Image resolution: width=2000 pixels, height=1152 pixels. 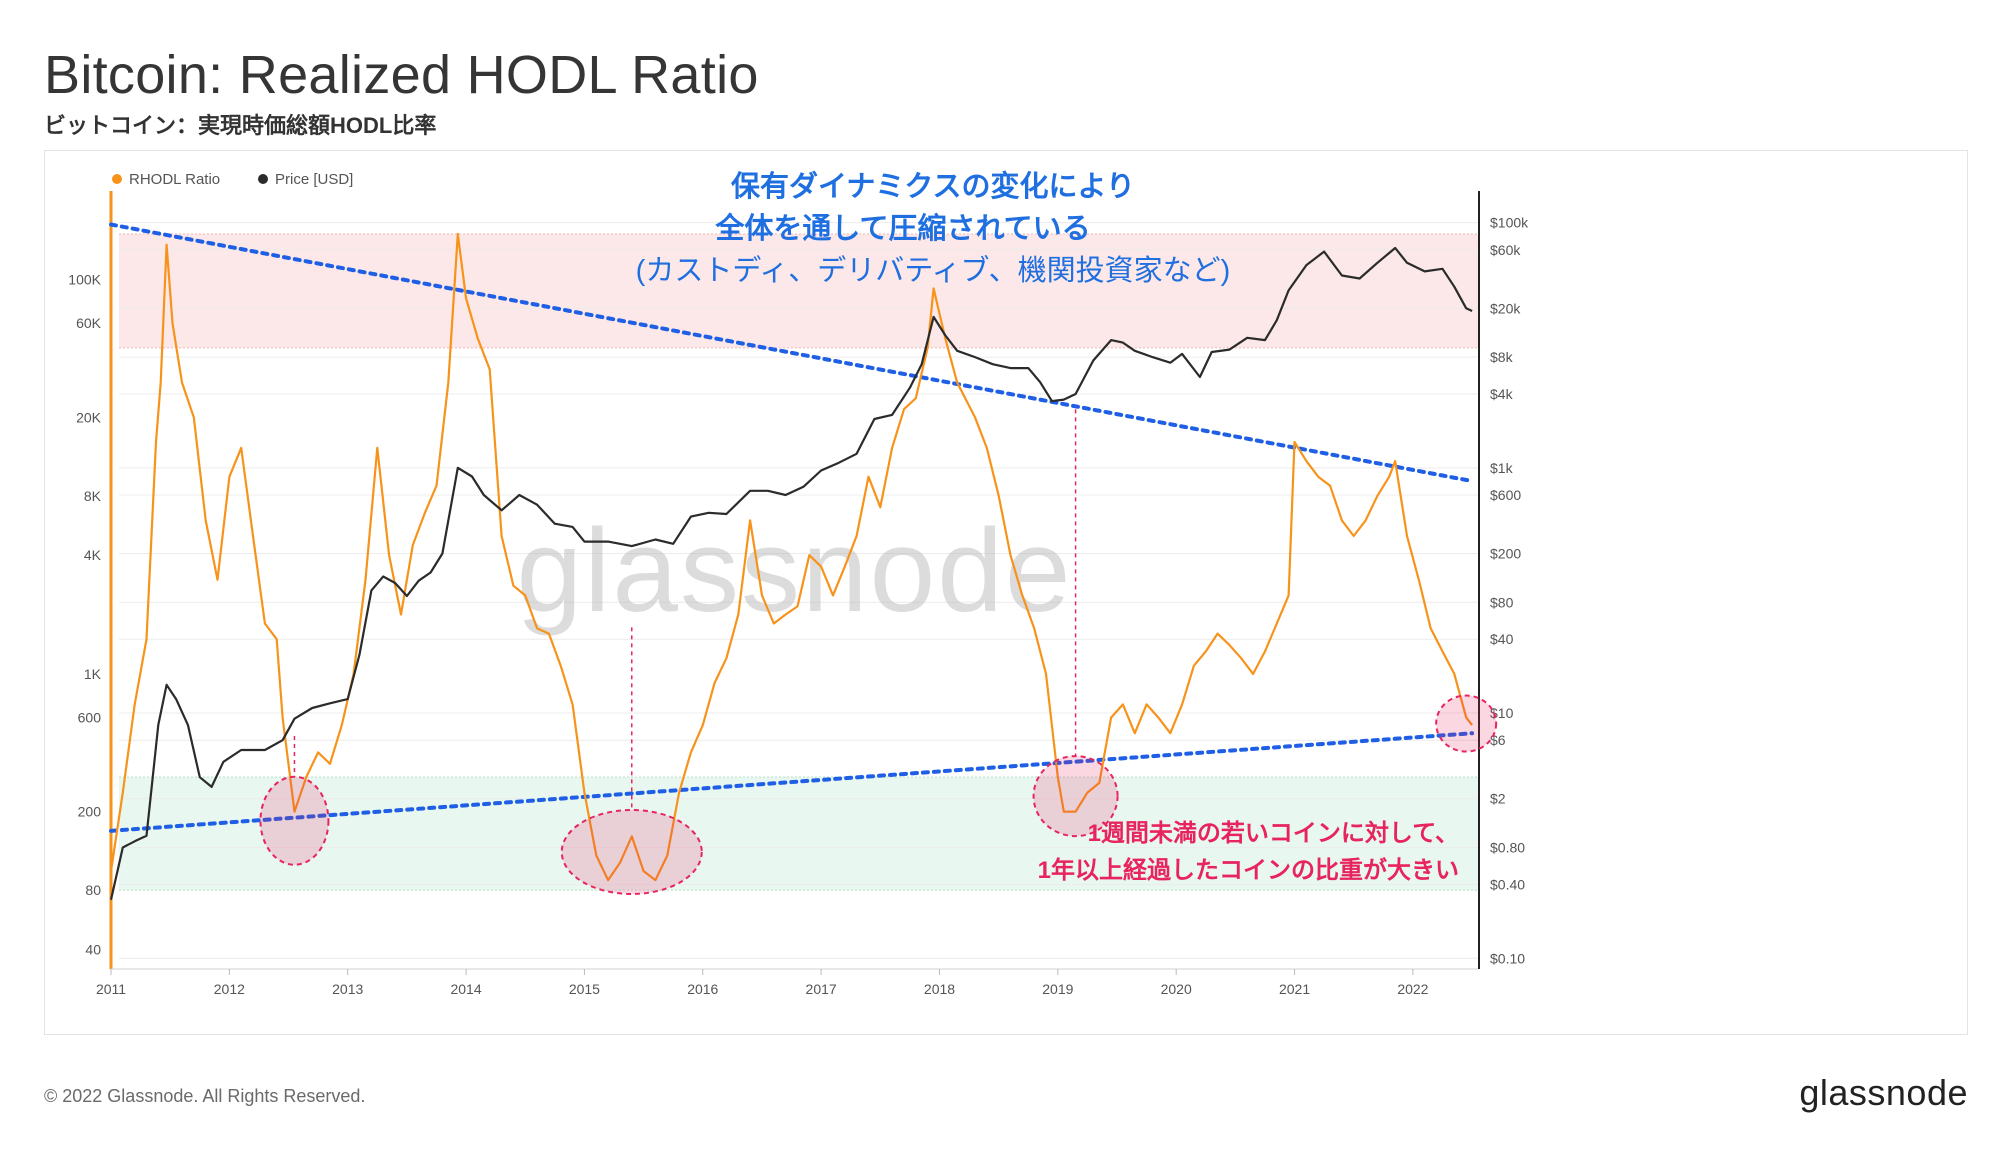 What do you see at coordinates (89, 417) in the screenshot?
I see `y-left-tick-label: 20K` at bounding box center [89, 417].